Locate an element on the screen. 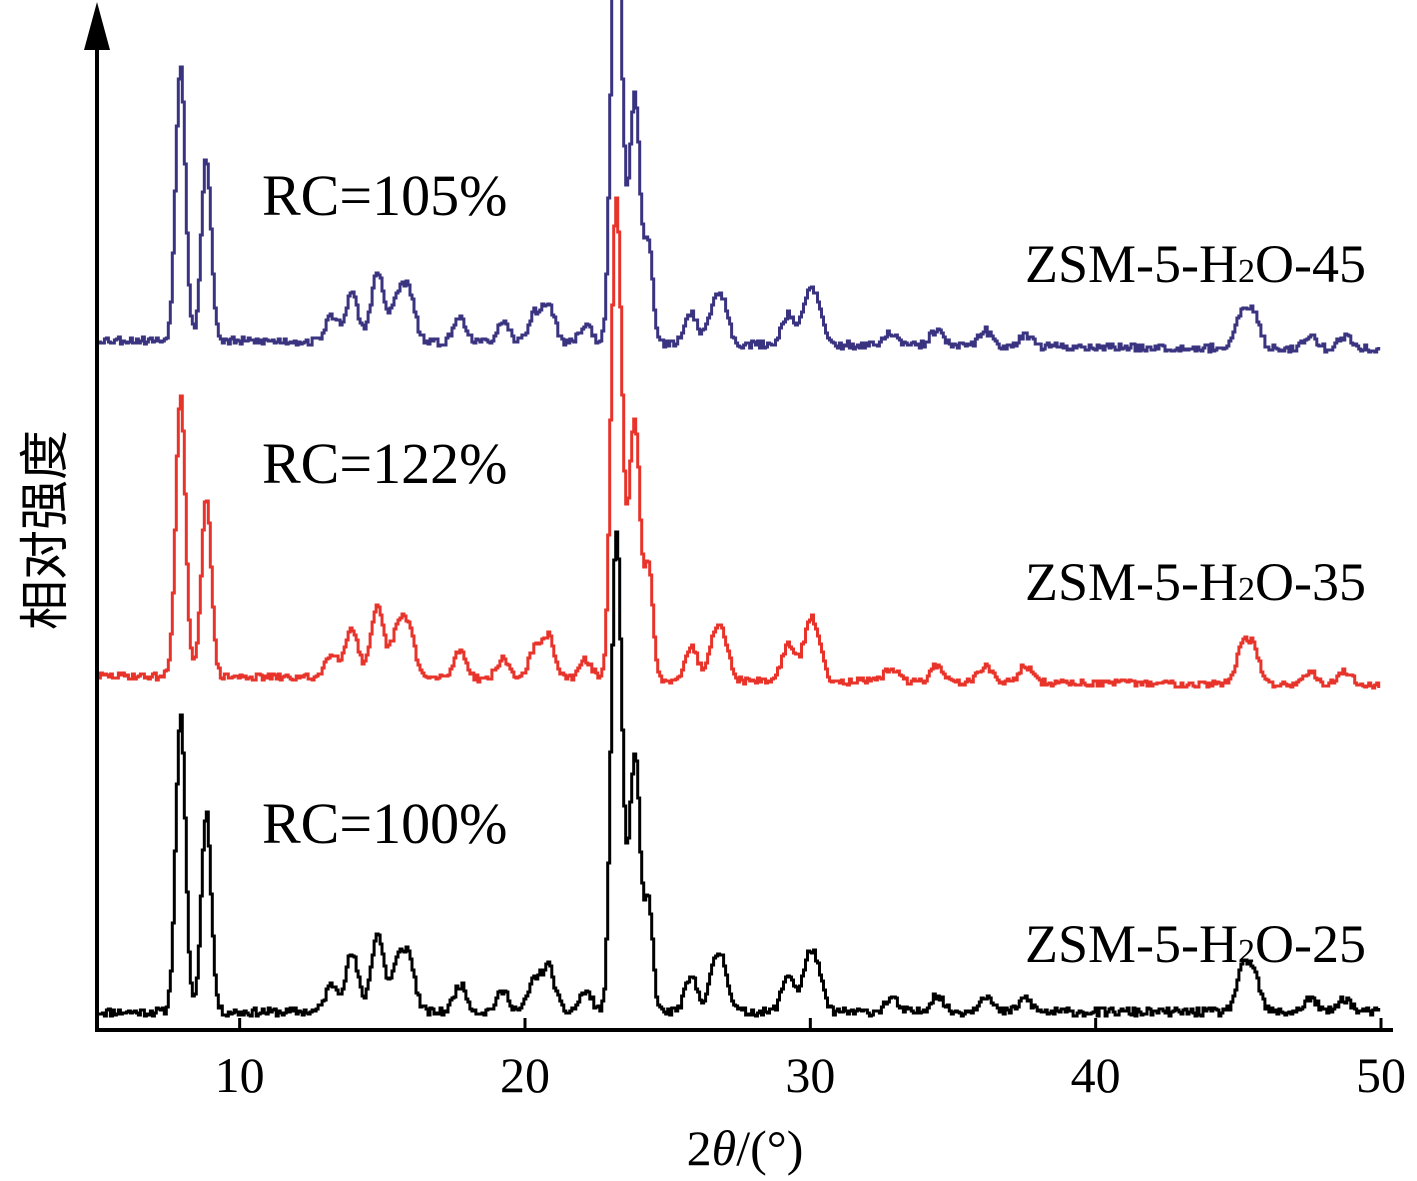 The image size is (1417, 1181). series-label-h2o-45-sub: 2 is located at coordinates (1246, 271).